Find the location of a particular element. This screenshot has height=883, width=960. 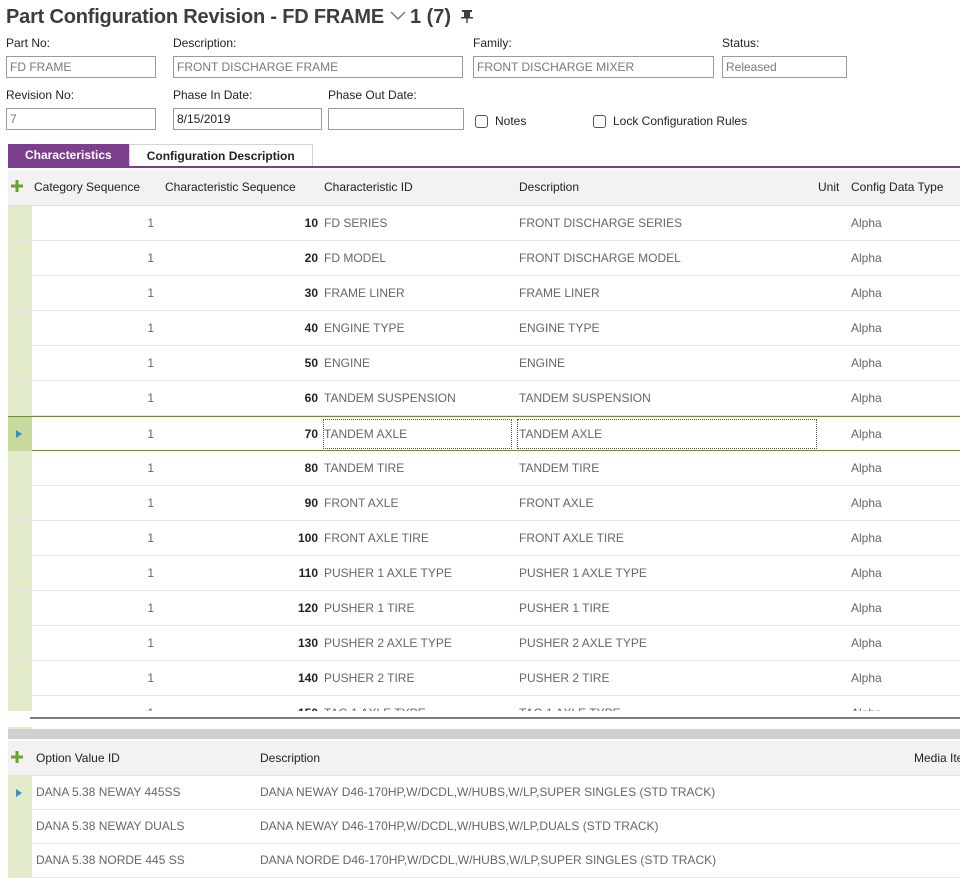

cell-description: FRONT AXLE is located at coordinates (556, 503).